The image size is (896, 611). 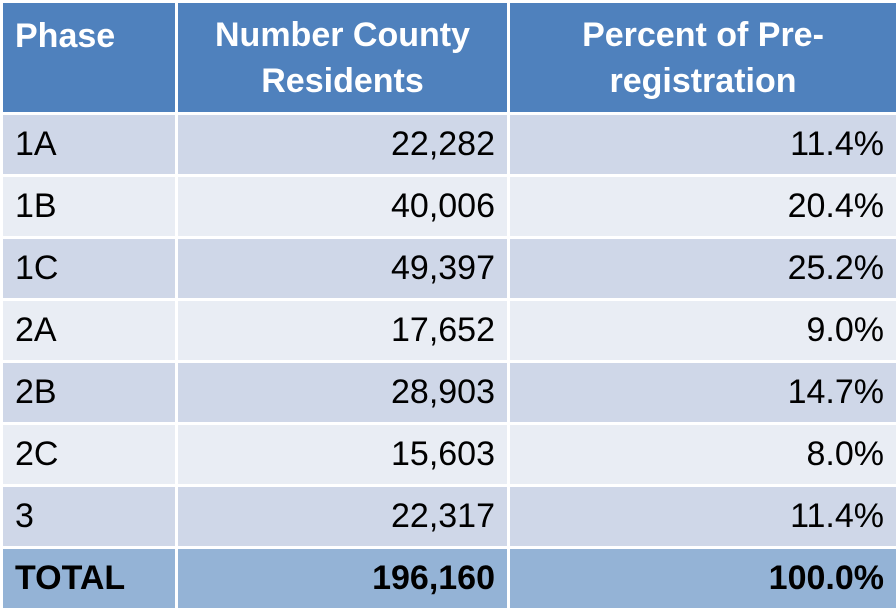 I want to click on header-phase: Phase, so click(x=89, y=58).